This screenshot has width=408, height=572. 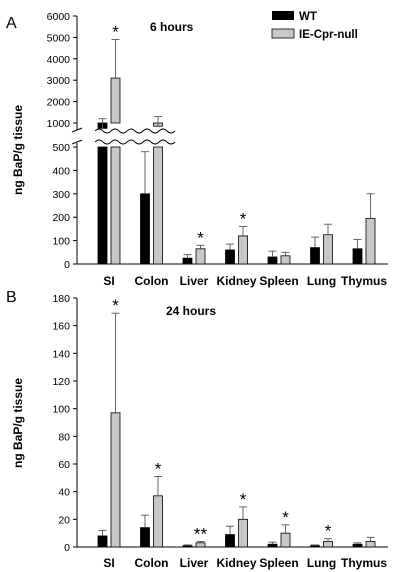 I want to click on panel-a-bar-lung-ie-cpr-null, so click(x=328, y=249).